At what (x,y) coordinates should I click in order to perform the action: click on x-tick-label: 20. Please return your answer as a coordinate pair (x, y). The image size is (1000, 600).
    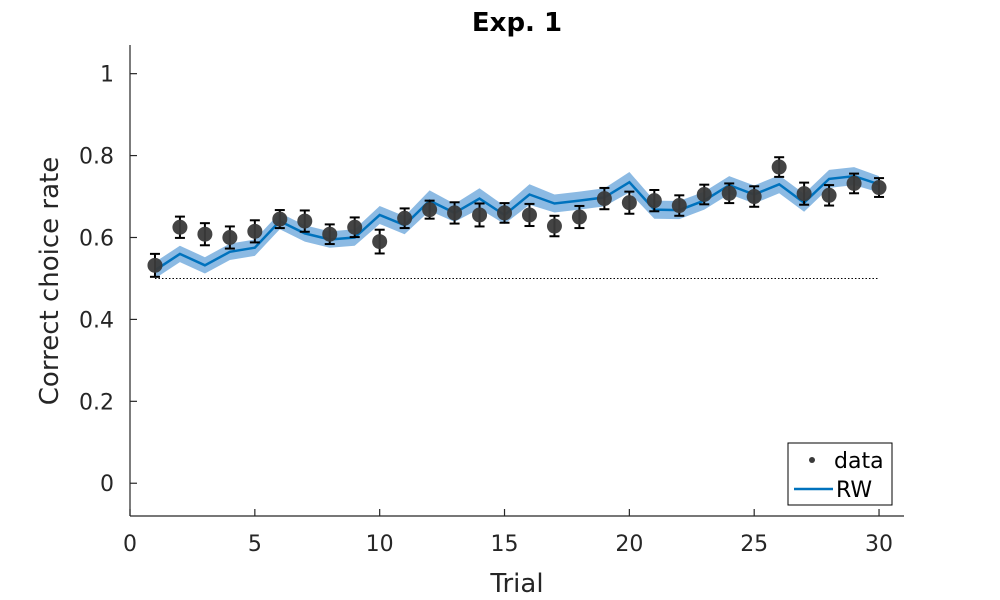
    Looking at the image, I should click on (629, 544).